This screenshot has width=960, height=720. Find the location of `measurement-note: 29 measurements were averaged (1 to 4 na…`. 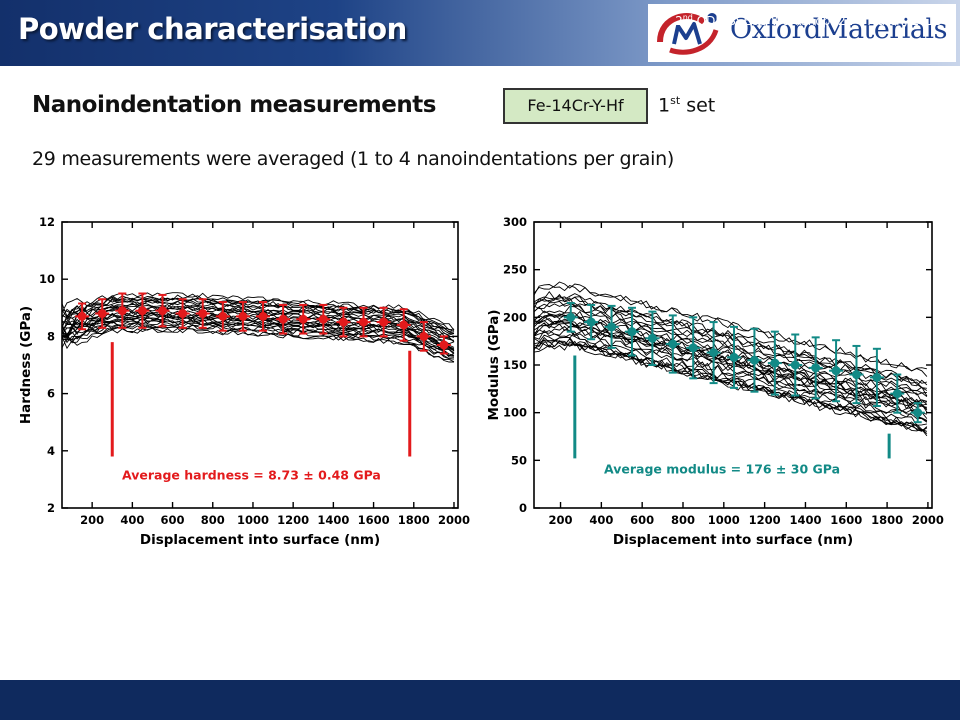

measurement-note: 29 measurements were averaged (1 to 4 na… is located at coordinates (353, 159).